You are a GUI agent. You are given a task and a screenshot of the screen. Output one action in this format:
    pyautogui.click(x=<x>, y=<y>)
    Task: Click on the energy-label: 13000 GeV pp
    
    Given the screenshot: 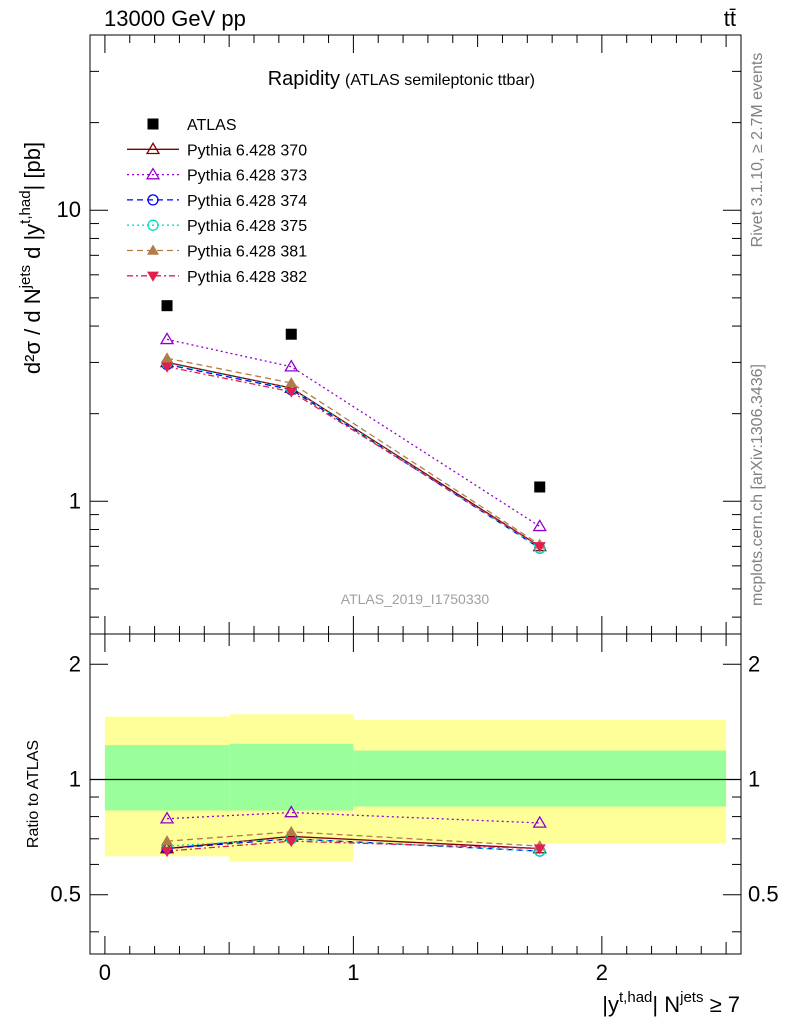 What is the action you would take?
    pyautogui.click(x=175, y=18)
    